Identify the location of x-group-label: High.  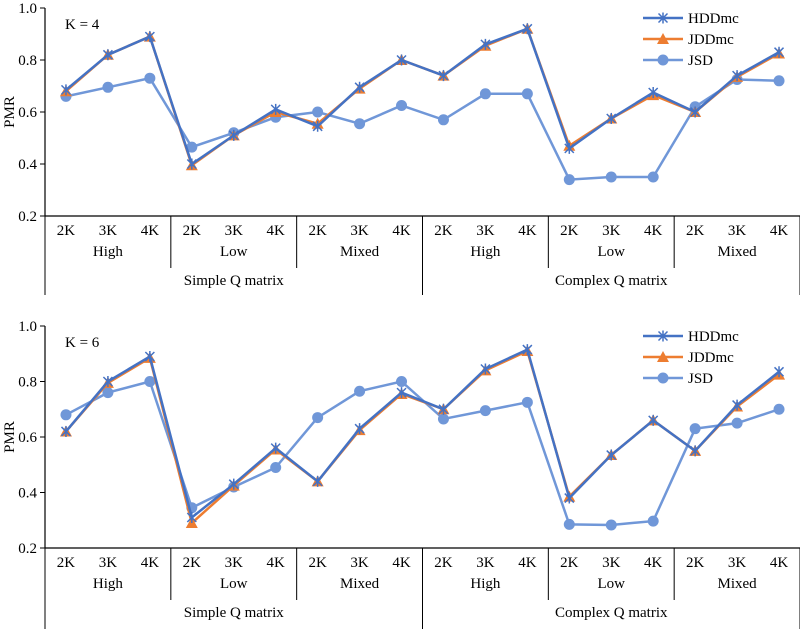
(108, 584).